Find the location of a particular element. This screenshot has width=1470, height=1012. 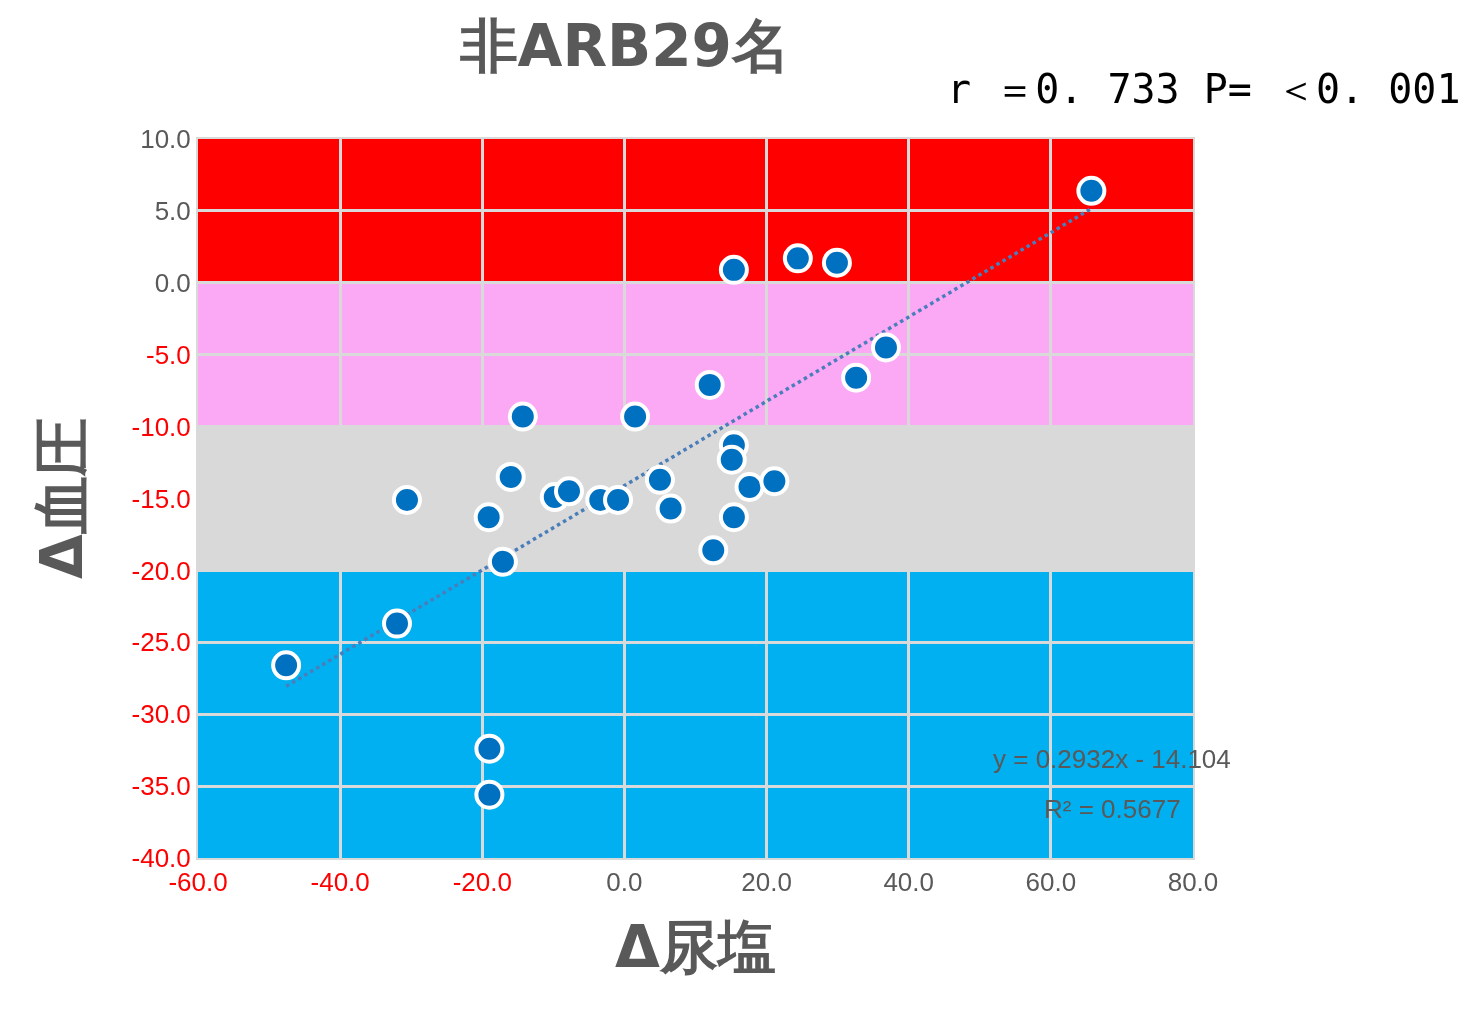

x-tick-label: -40.0 is located at coordinates (340, 882).